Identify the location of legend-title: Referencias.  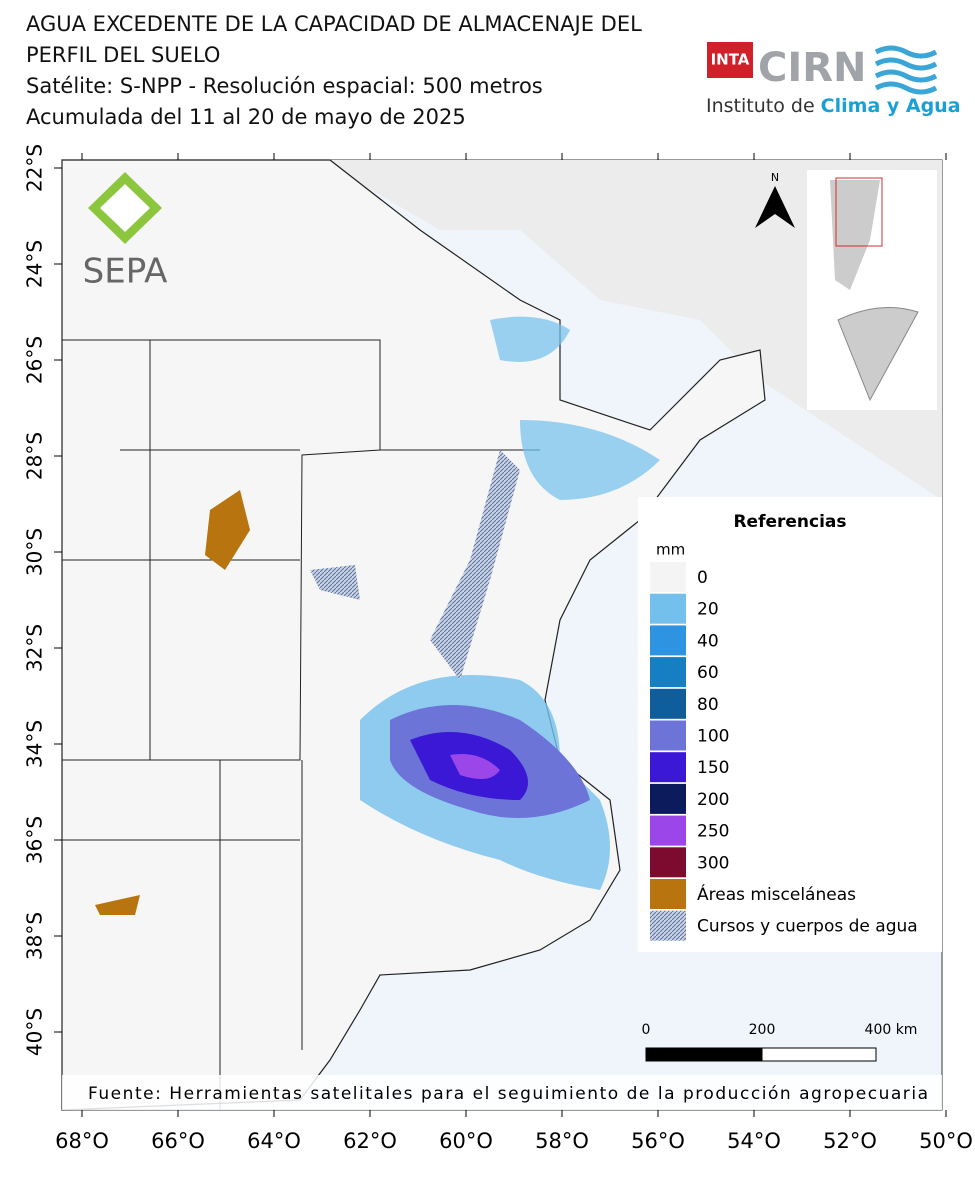
(789, 522).